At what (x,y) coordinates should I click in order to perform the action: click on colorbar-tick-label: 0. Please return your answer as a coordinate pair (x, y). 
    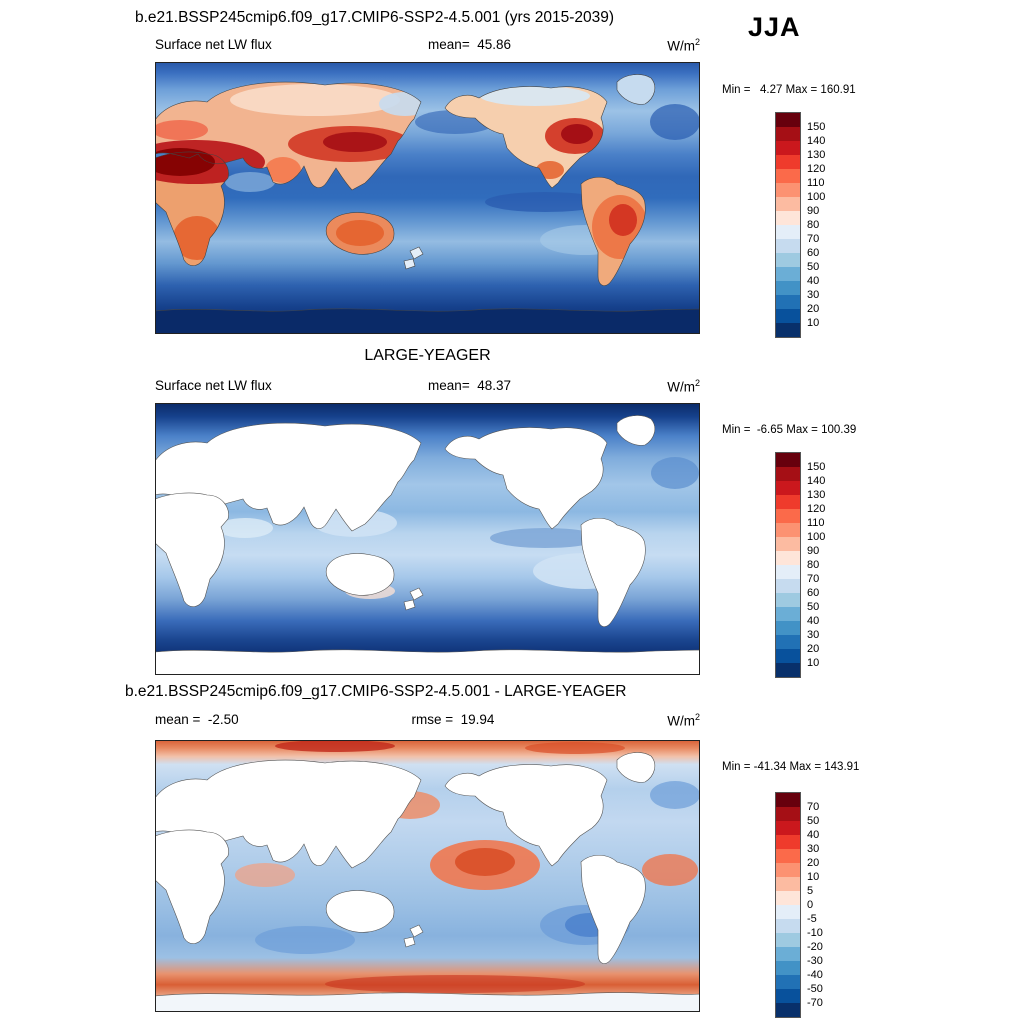
    Looking at the image, I should click on (810, 905).